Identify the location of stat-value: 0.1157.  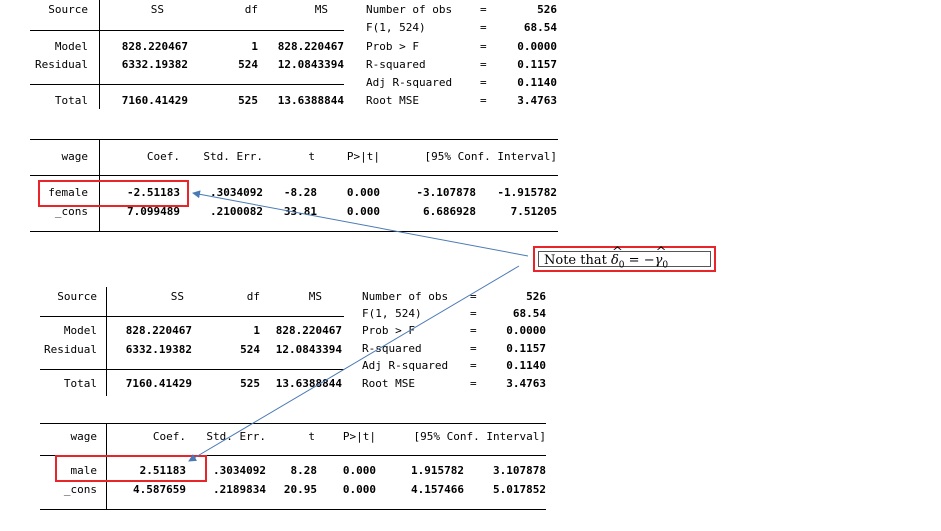
(537, 64).